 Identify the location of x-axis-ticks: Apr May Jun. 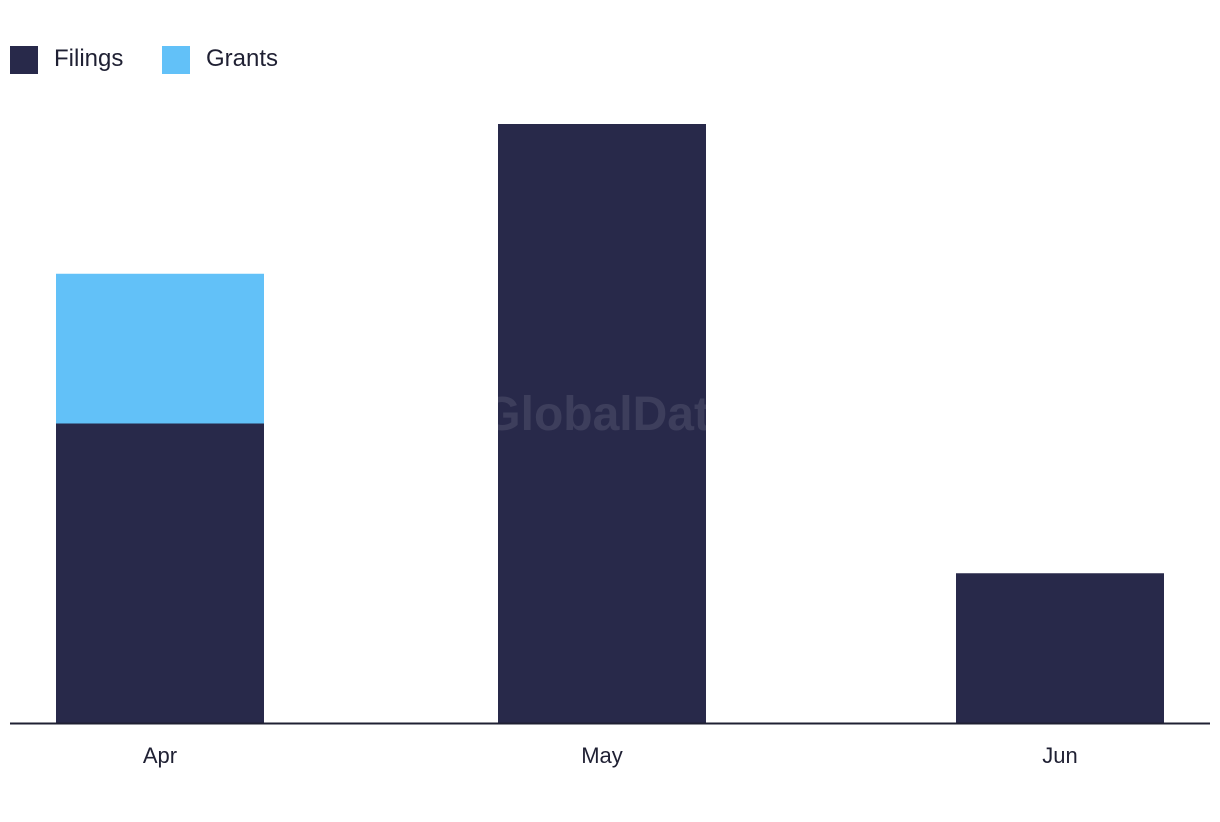
(610, 755).